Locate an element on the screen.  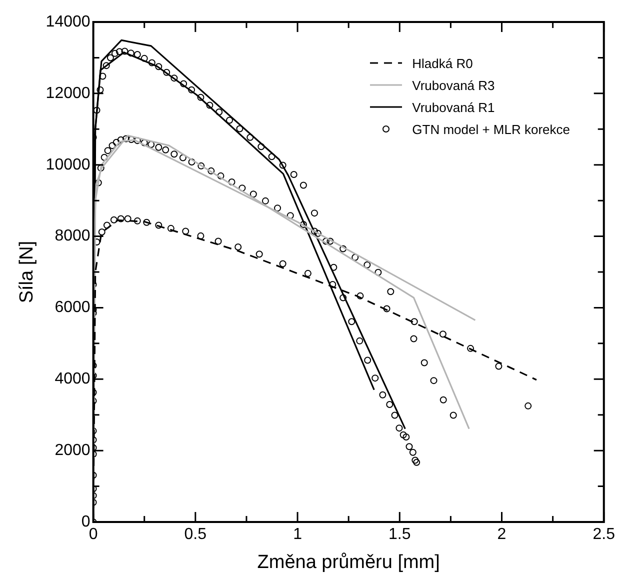
x-tick-label: 1.5 is located at coordinates (399, 535).